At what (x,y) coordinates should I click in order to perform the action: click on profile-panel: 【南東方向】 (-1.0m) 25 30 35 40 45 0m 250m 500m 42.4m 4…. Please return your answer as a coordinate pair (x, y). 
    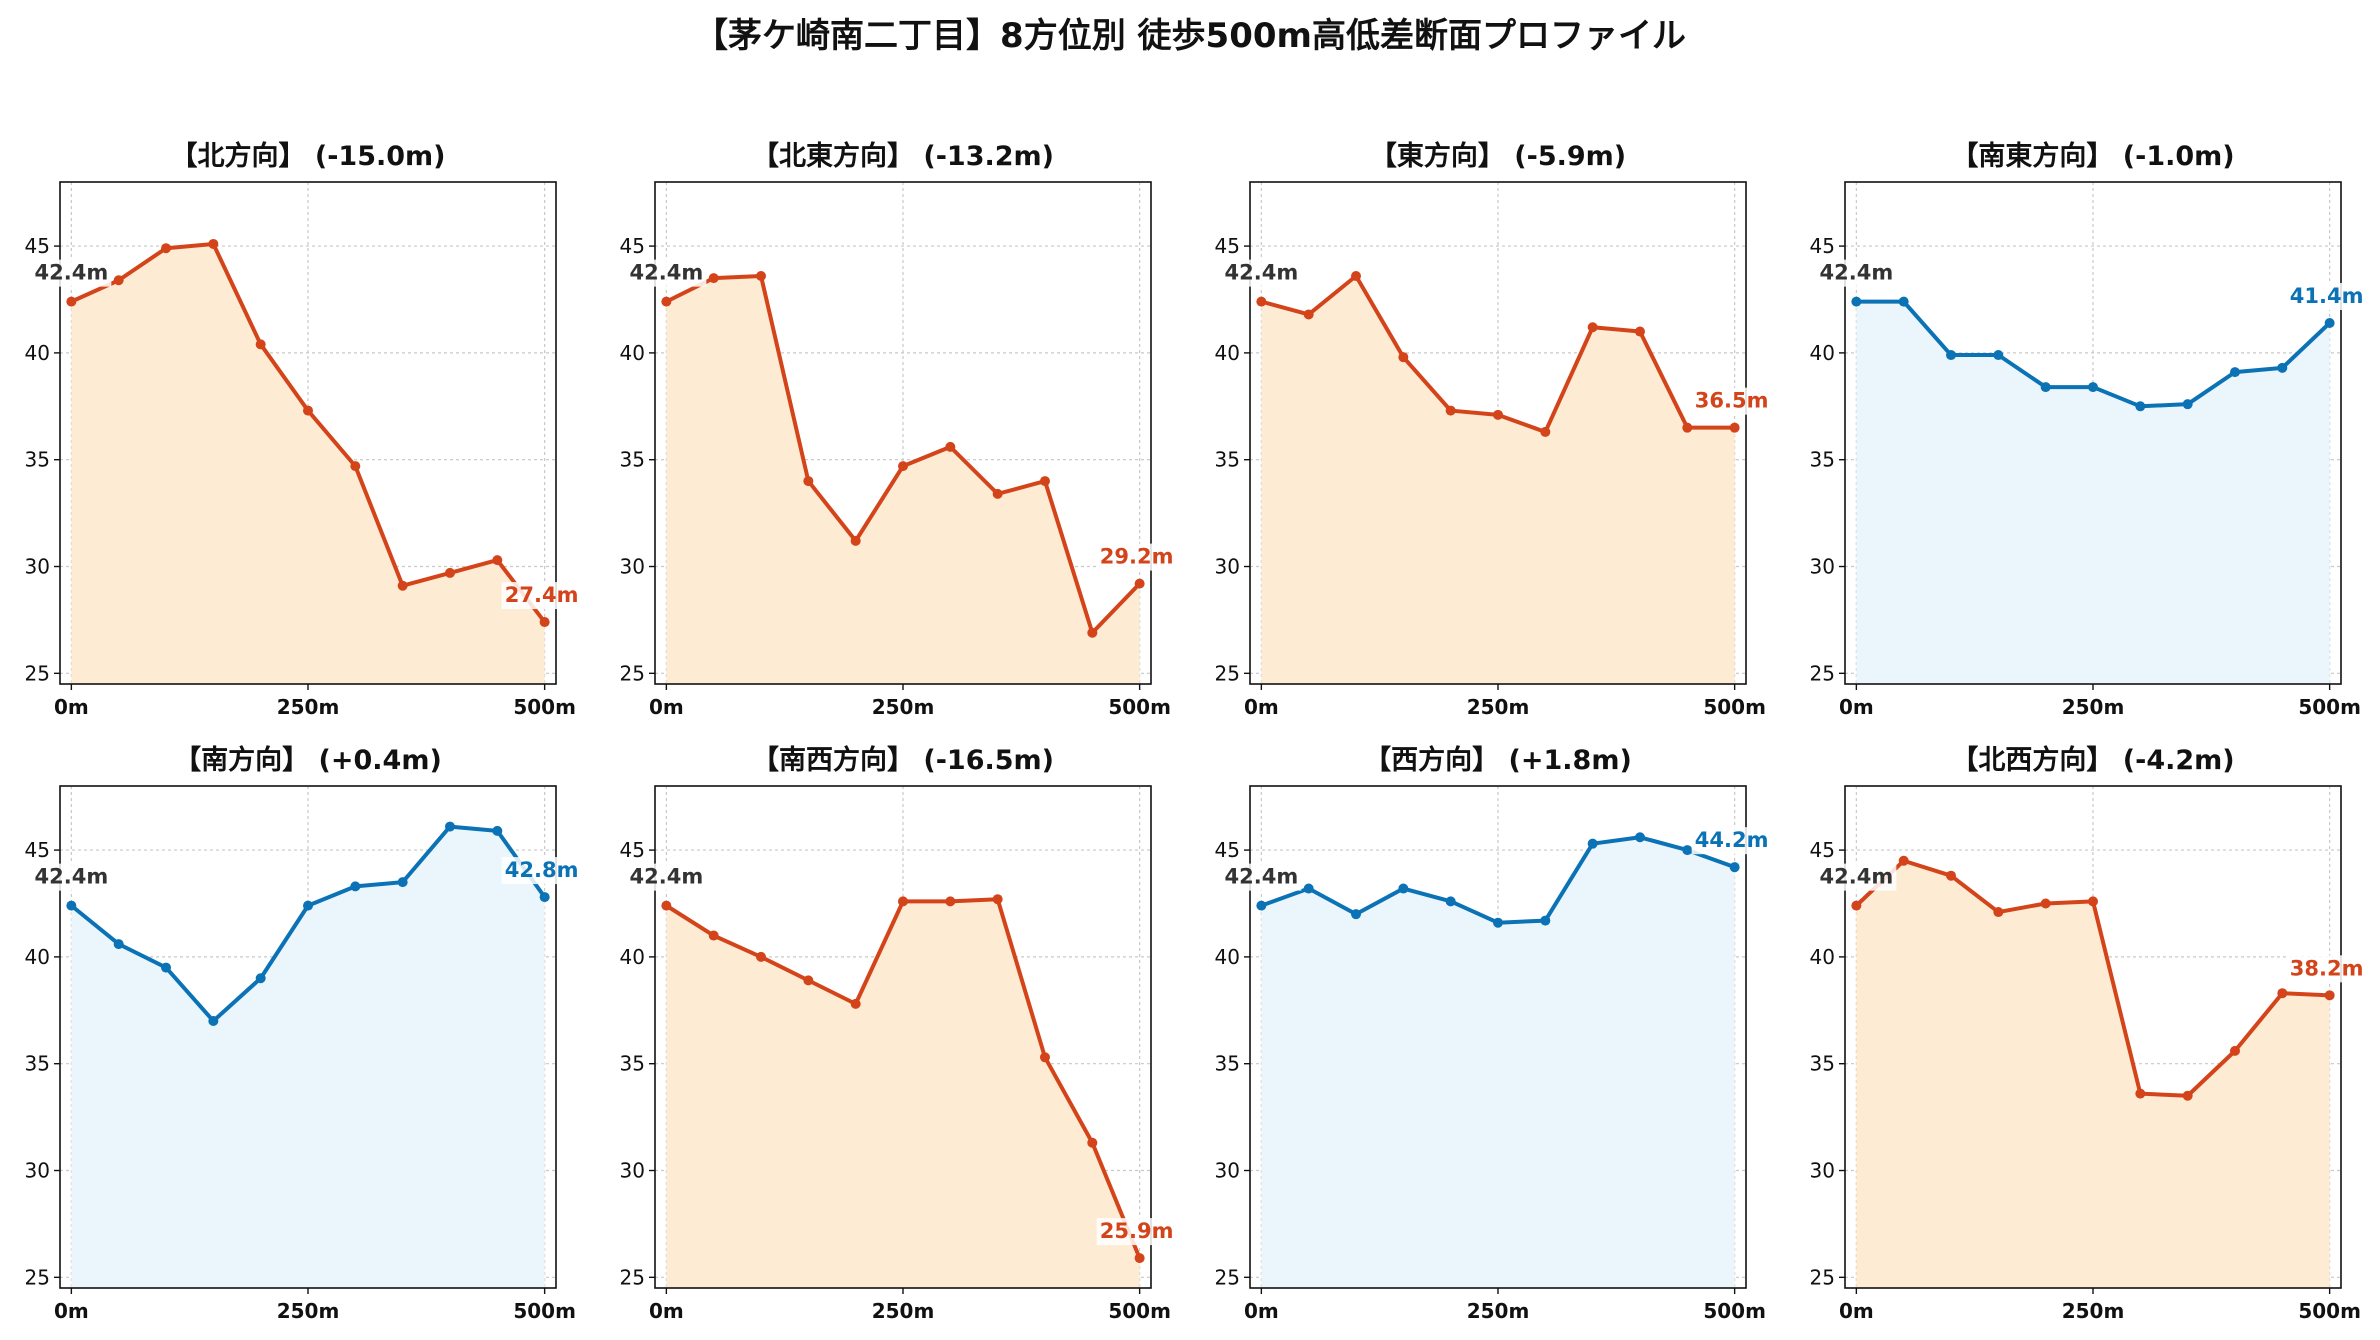
    Looking at the image, I should click on (2088, 429).